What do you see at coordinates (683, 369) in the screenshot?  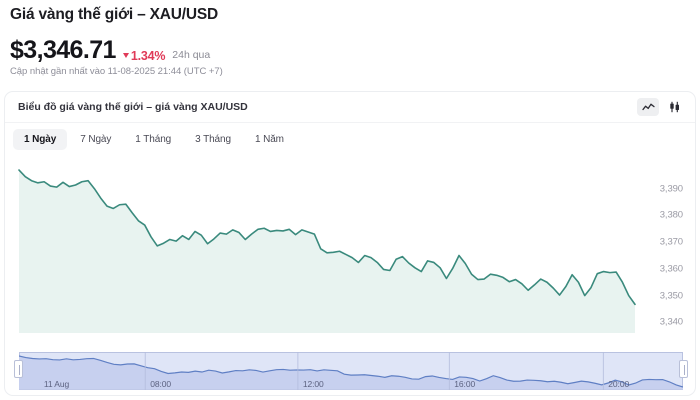 I see `navigator-handle-right` at bounding box center [683, 369].